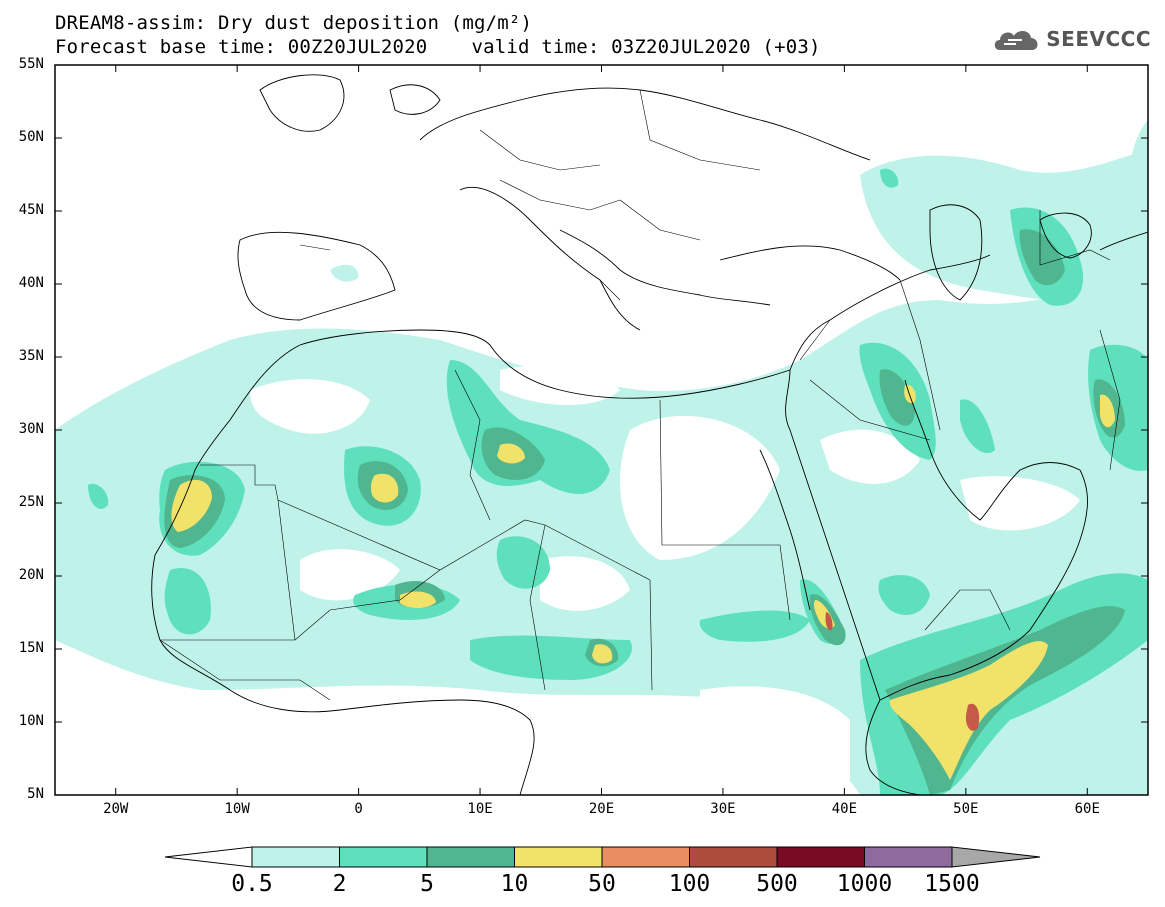 This screenshot has width=1165, height=907. Describe the element at coordinates (601, 809) in the screenshot. I see `lon-label: 20E` at that location.